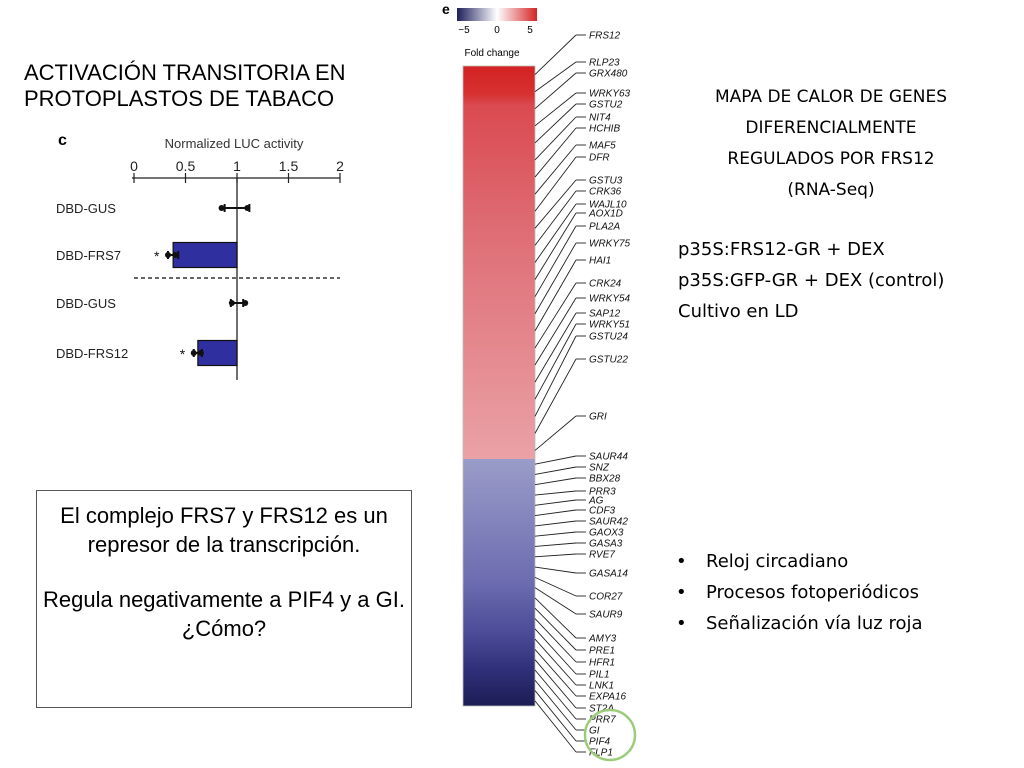  Describe the element at coordinates (606, 105) in the screenshot. I see `gene-label: GSTU2` at that location.